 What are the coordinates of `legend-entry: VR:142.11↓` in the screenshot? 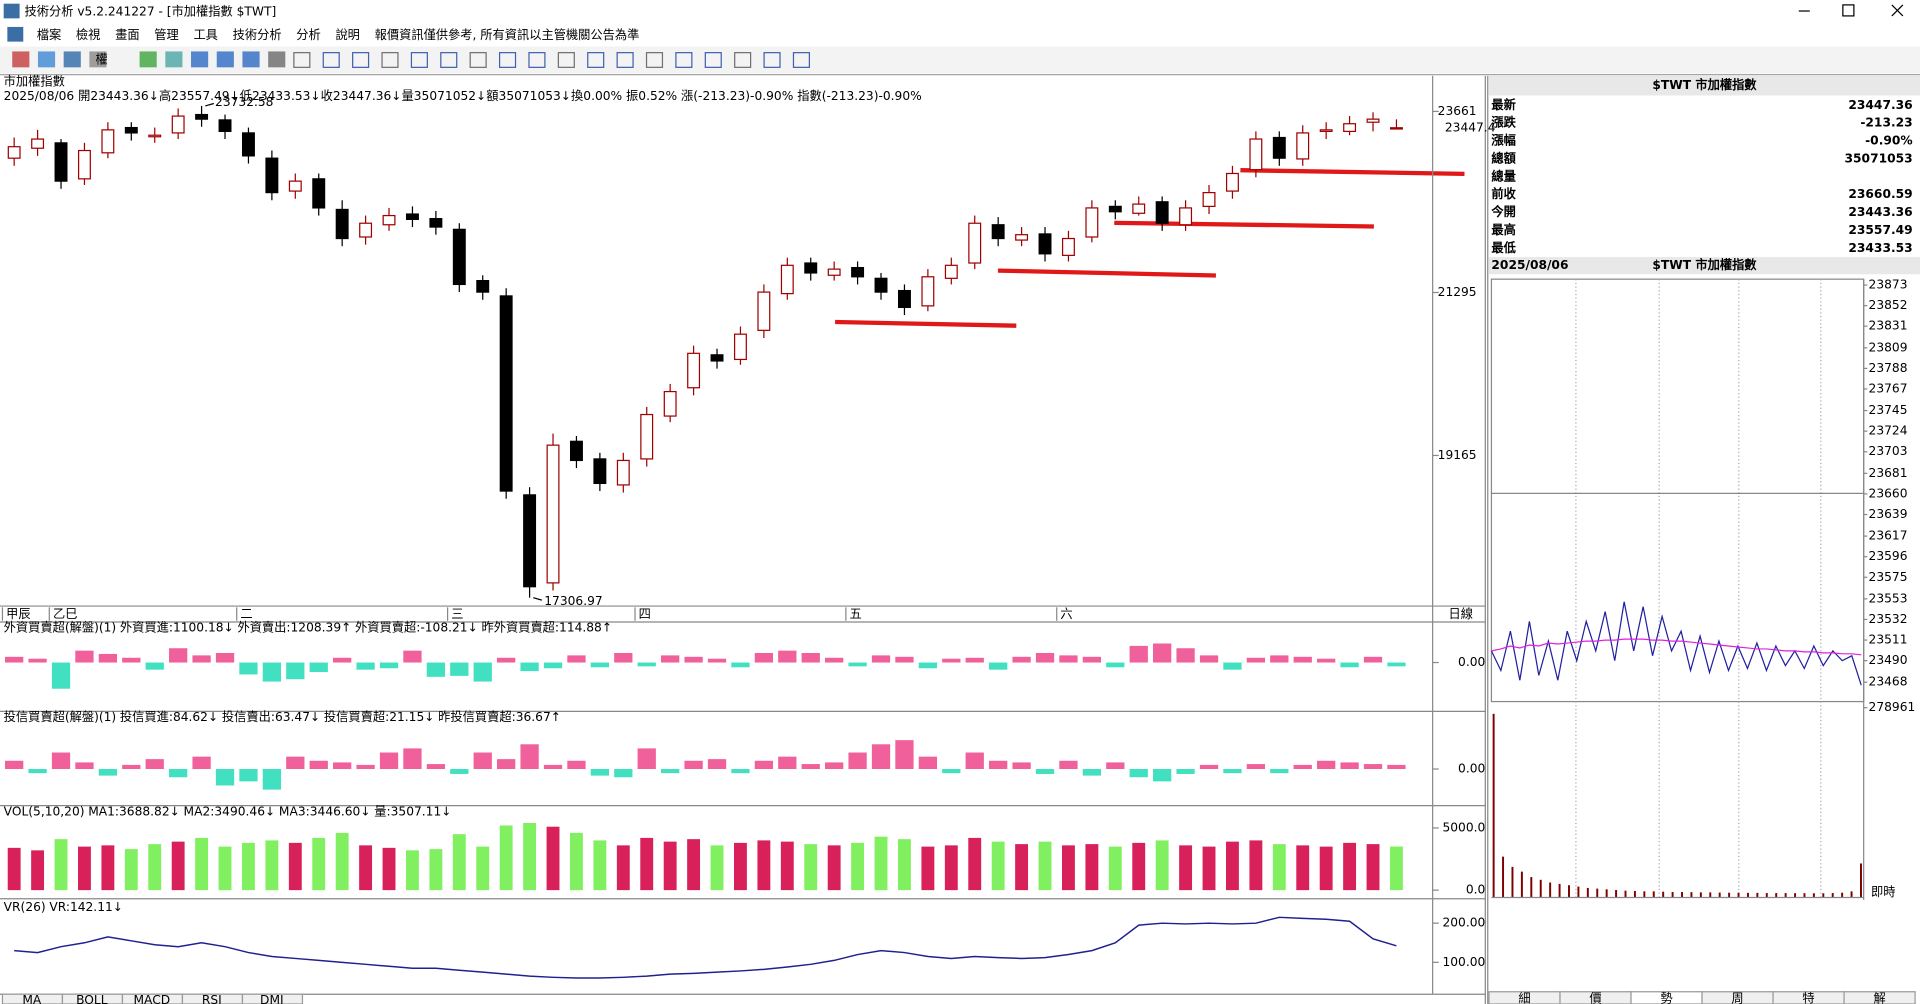 It's located at (86, 907).